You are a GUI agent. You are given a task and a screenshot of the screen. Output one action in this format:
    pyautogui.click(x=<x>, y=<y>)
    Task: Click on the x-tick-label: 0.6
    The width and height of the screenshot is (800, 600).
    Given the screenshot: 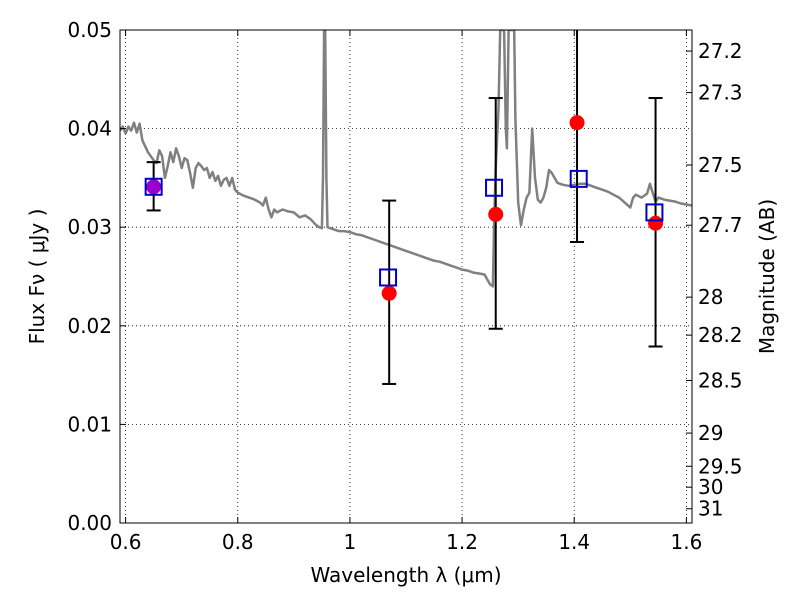 What is the action you would take?
    pyautogui.click(x=126, y=542)
    